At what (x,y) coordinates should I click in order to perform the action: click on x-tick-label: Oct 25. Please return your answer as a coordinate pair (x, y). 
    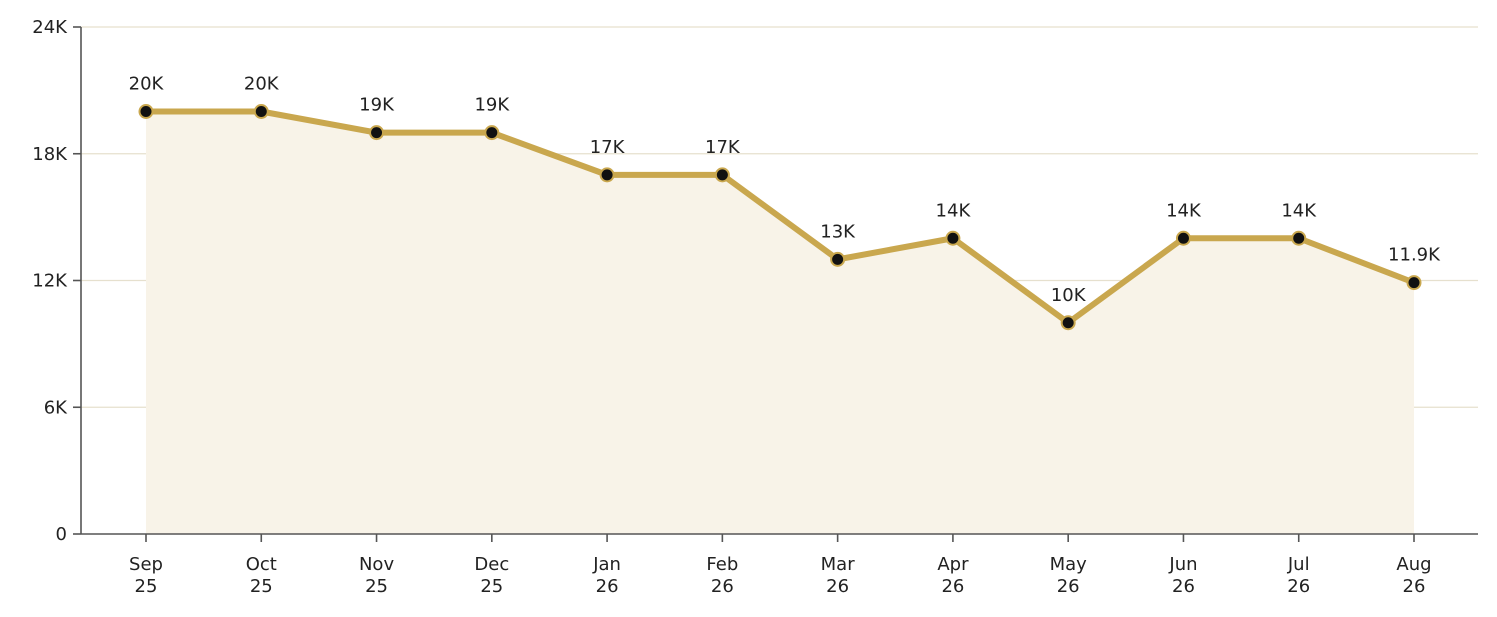
    Looking at the image, I should click on (261, 575).